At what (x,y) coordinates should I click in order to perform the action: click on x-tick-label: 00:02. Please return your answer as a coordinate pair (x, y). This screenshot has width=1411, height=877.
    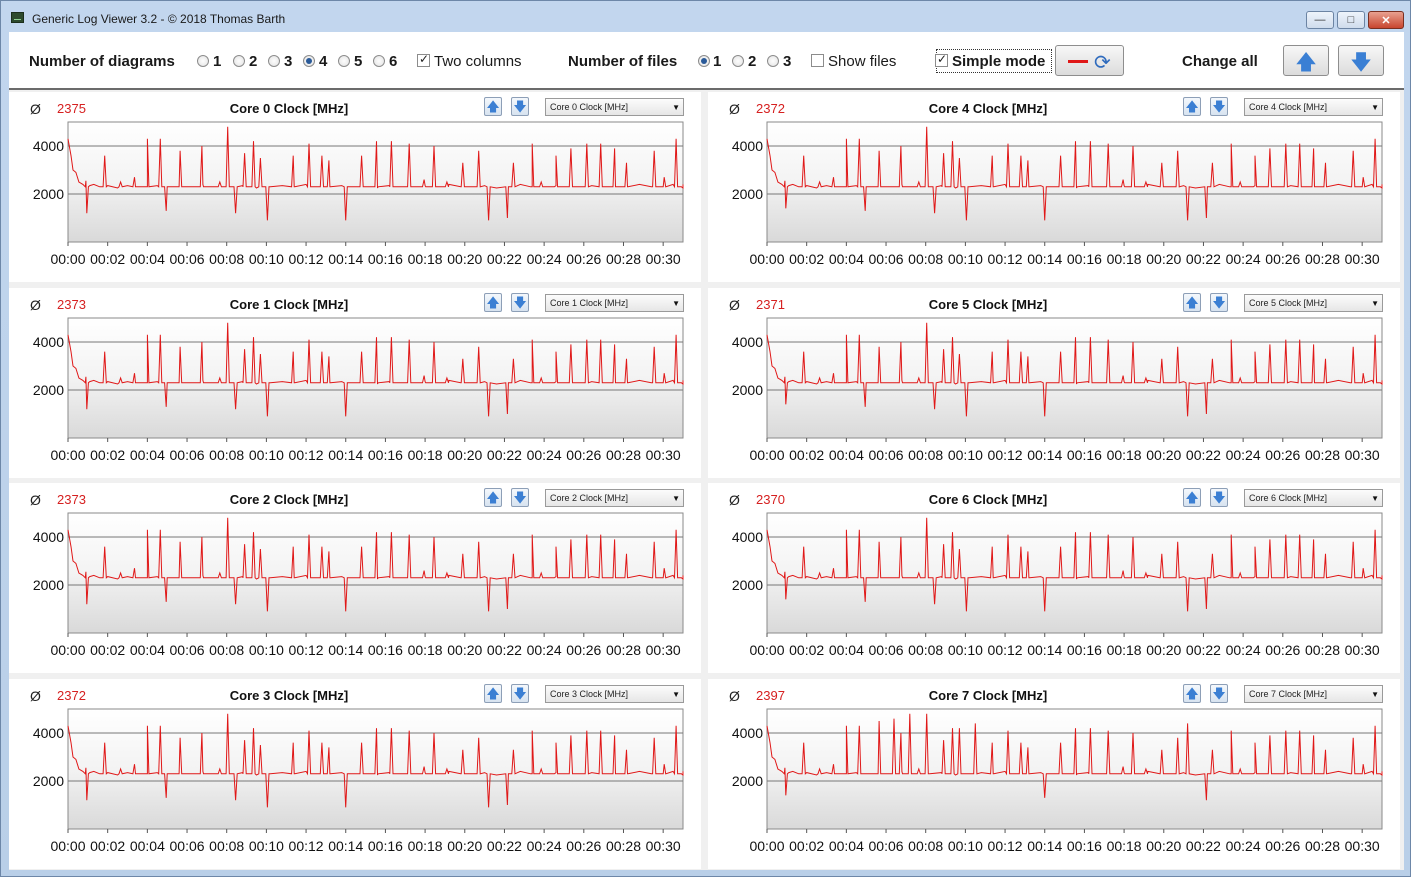
    Looking at the image, I should click on (806, 650).